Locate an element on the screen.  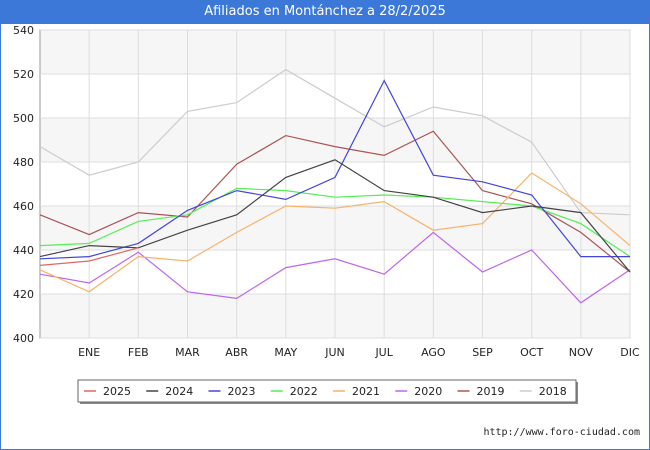
footer-url: http://www.foro-ciudad.com is located at coordinates (561, 432).